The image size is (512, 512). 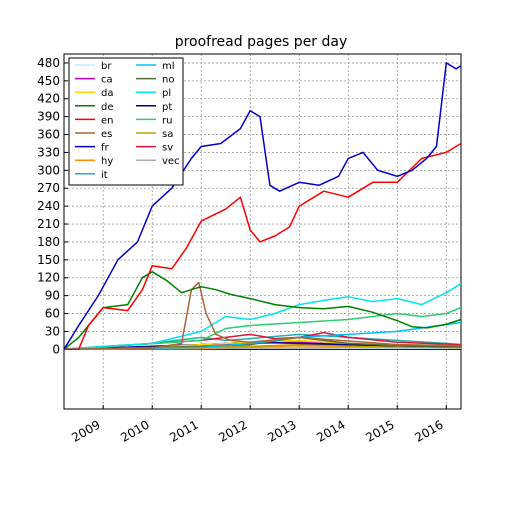 I want to click on x-tick-label: 2015, so click(x=379, y=430).